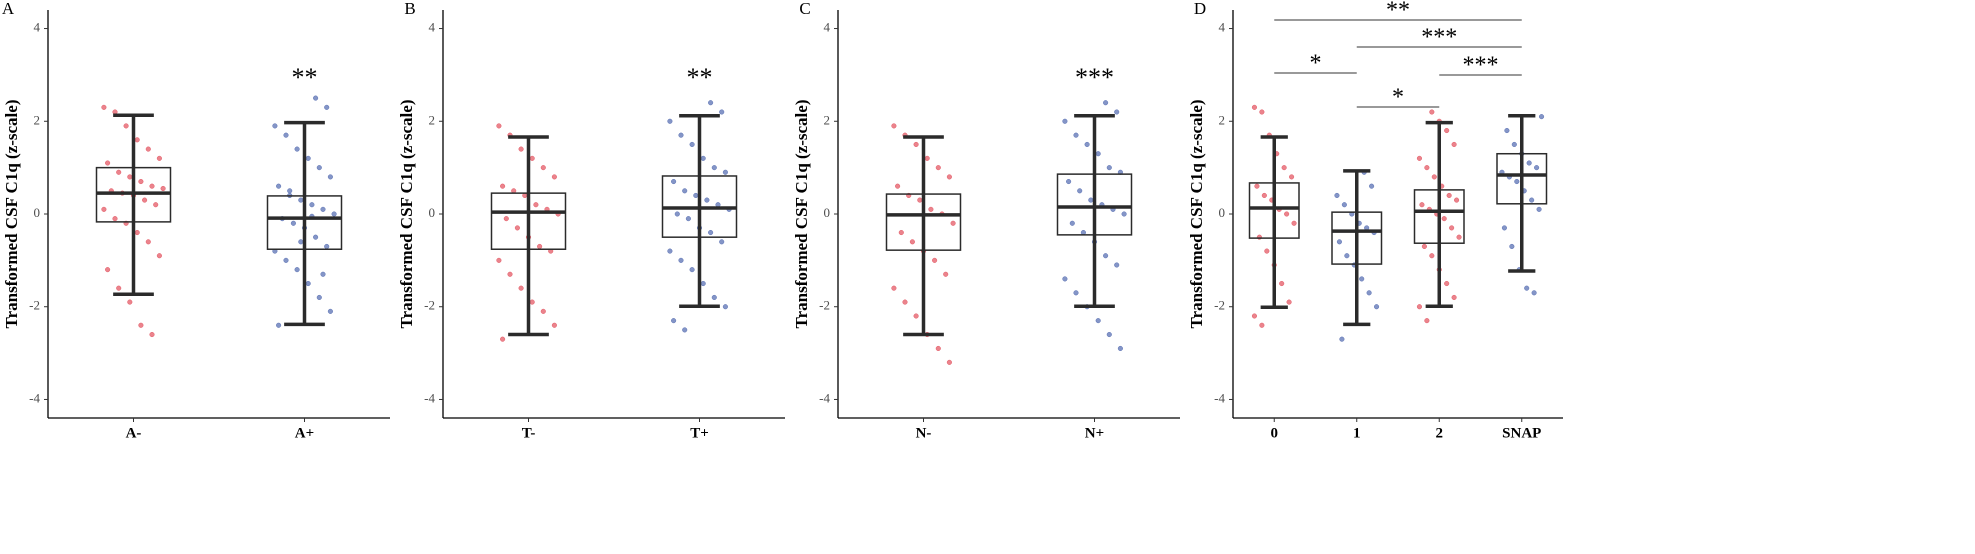  Describe the element at coordinates (1094, 77) in the screenshot. I see `significance: ***` at that location.